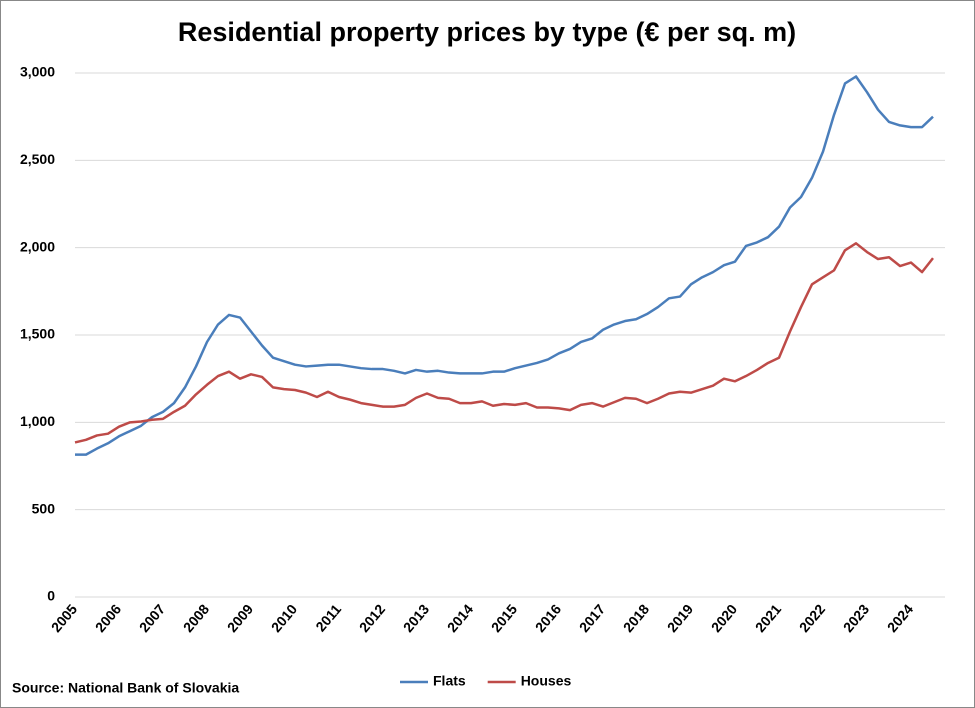 The width and height of the screenshot is (975, 708). Describe the element at coordinates (37, 421) in the screenshot. I see `y-tick-label: 1,000` at that location.